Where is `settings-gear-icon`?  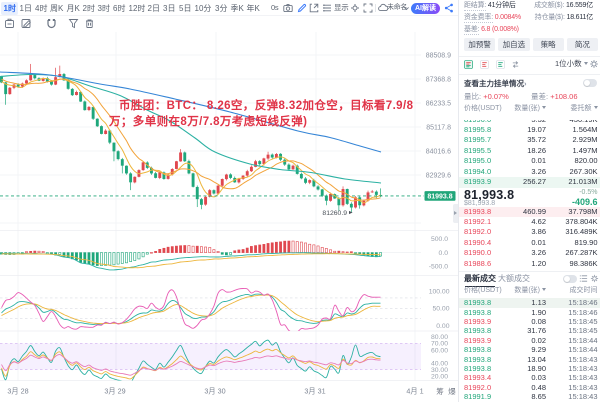
settings-gear-icon is located at coordinates (355, 8).